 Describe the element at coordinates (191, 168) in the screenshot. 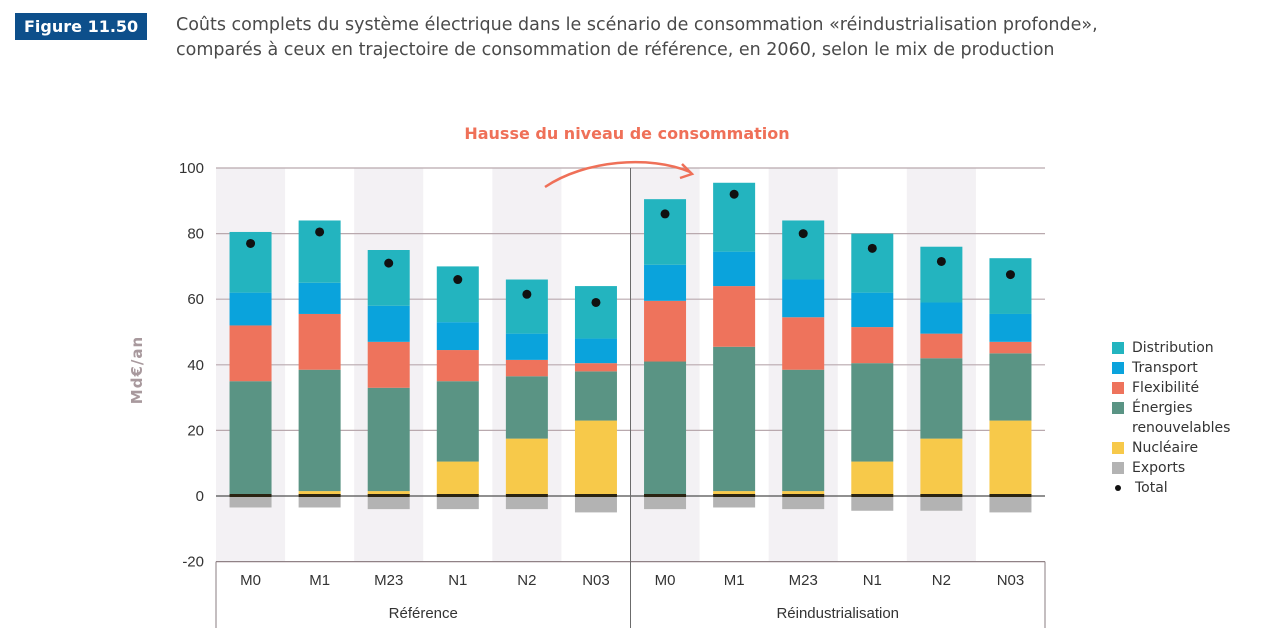

I see `y-tick-label: 100` at that location.